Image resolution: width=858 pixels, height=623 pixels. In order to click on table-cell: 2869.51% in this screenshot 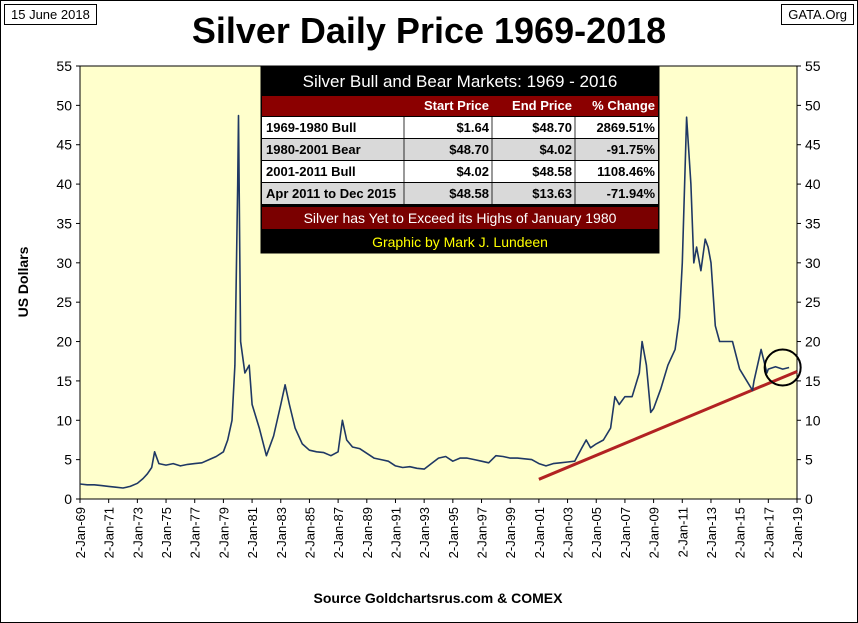, I will do `click(625, 127)`.